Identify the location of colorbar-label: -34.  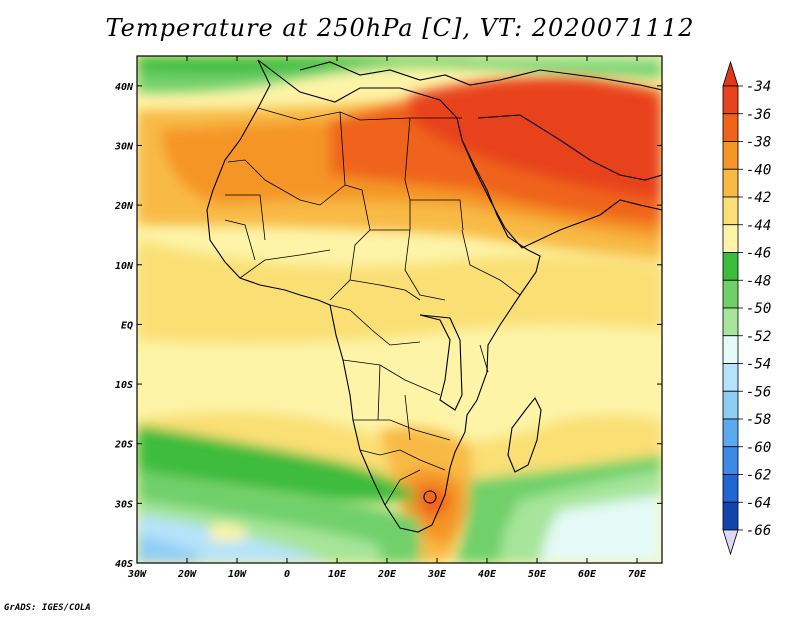
(758, 87).